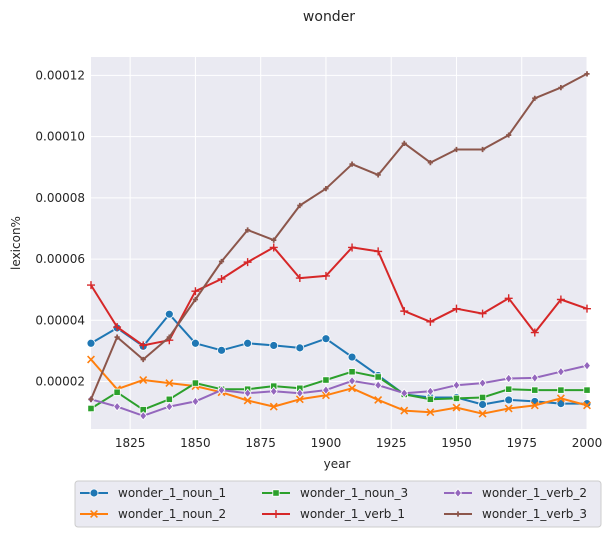 This screenshot has width=610, height=537. Describe the element at coordinates (16, 243) in the screenshot. I see `y-axis-title: lexicon%` at that location.